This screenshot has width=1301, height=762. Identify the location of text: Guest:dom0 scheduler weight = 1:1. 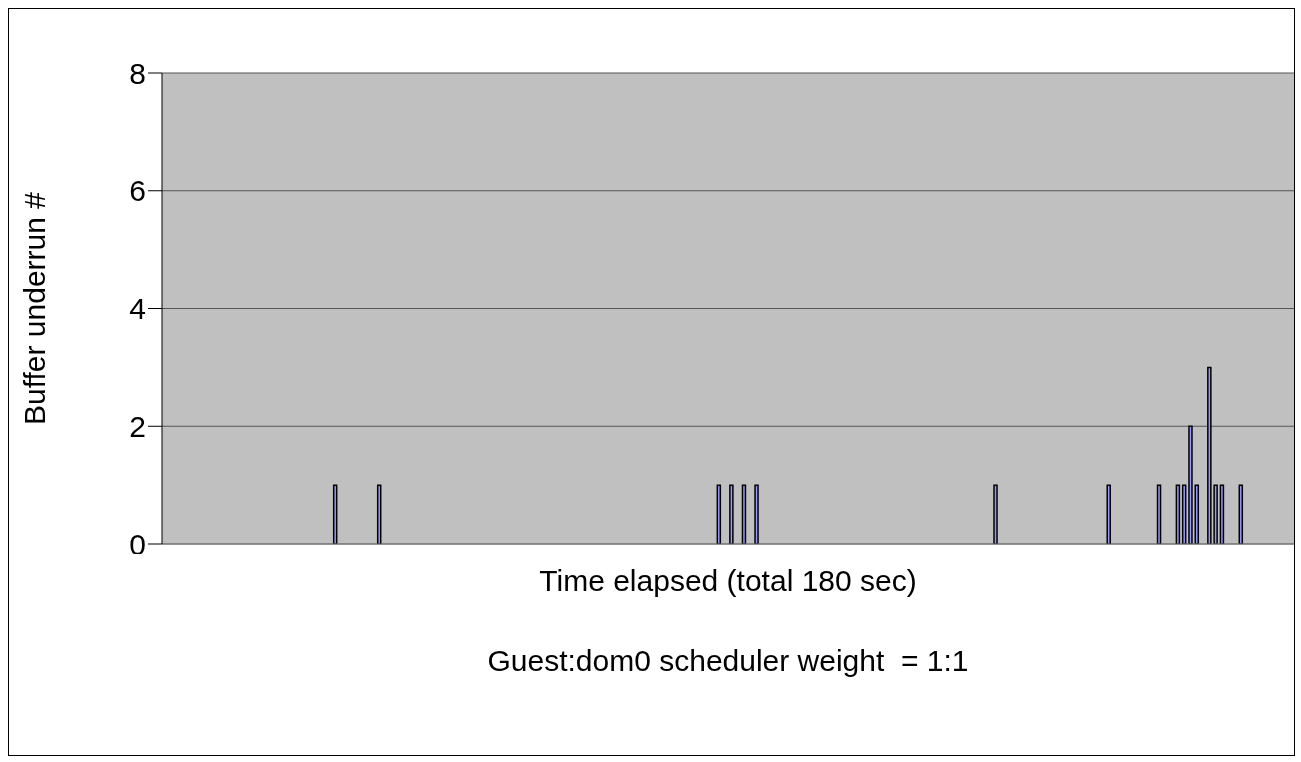
(728, 661).